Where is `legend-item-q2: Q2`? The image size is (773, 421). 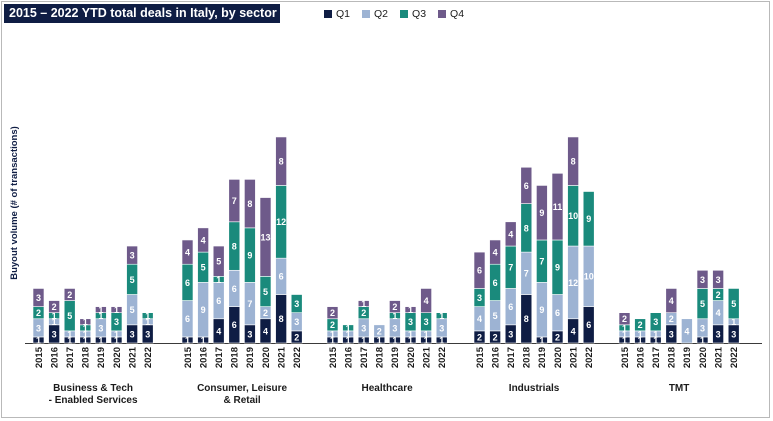 legend-item-q2: Q2 is located at coordinates (375, 14).